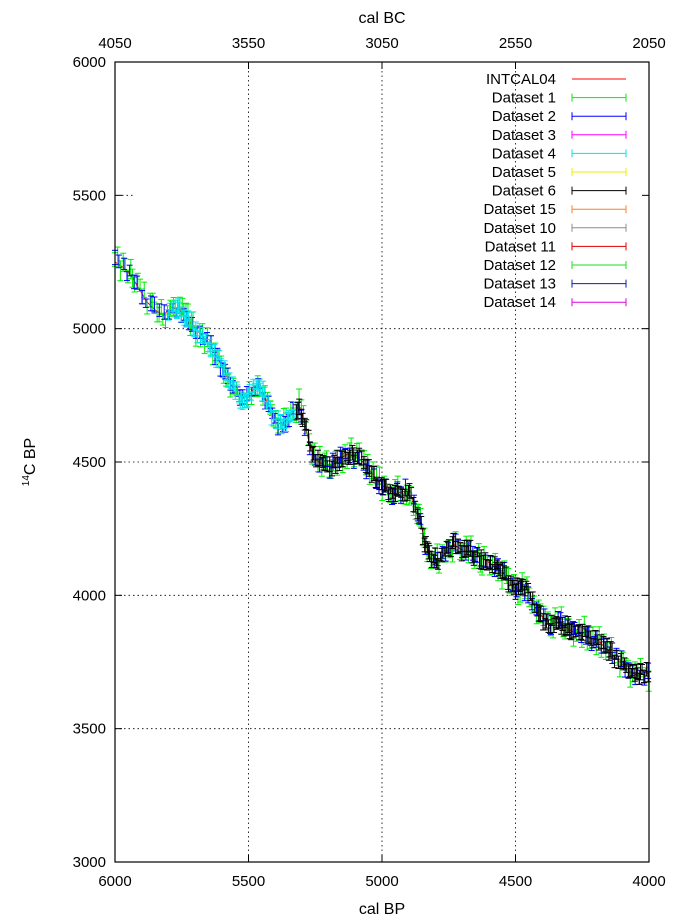  I want to click on legend-item-dataset-13: Dataset 13, so click(555, 284).